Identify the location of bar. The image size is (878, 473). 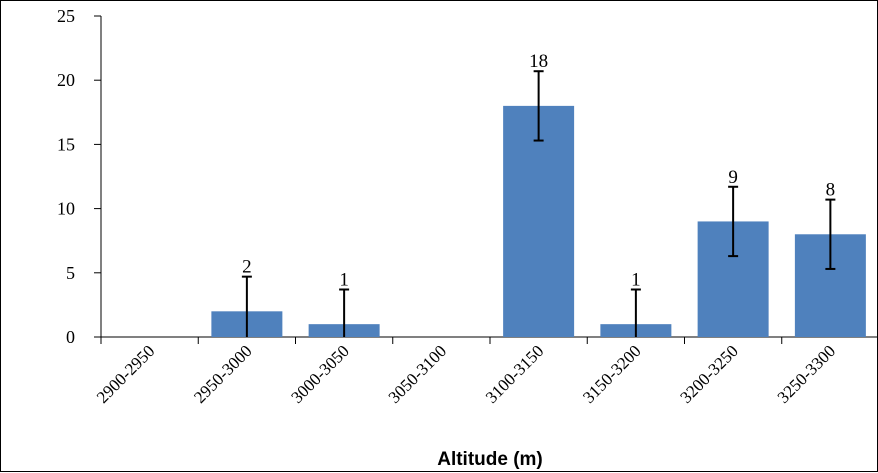
(539, 221).